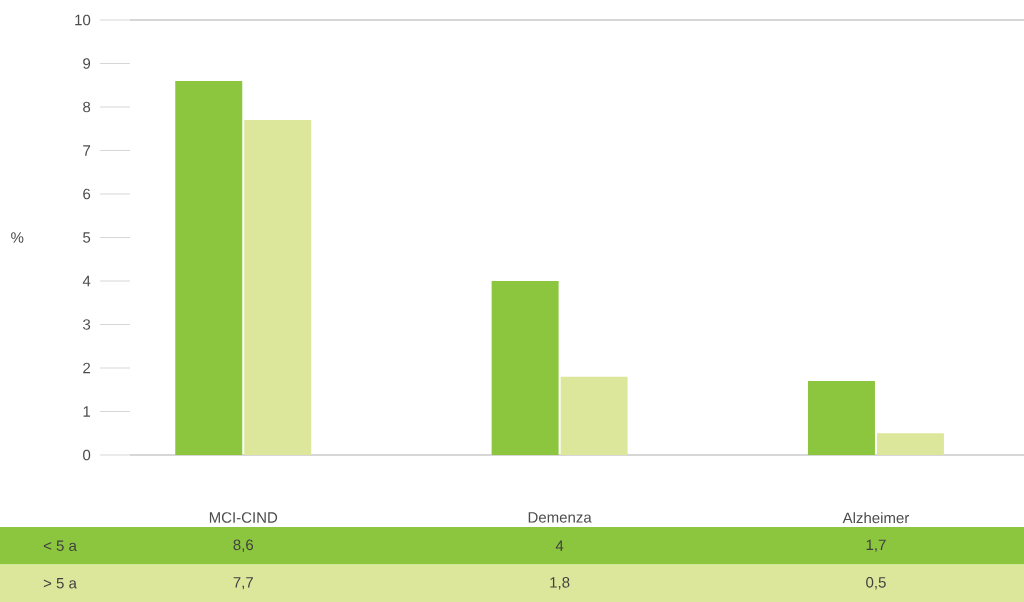 The height and width of the screenshot is (602, 1024). Describe the element at coordinates (87, 237) in the screenshot. I see `y-tick-label: 5` at that location.